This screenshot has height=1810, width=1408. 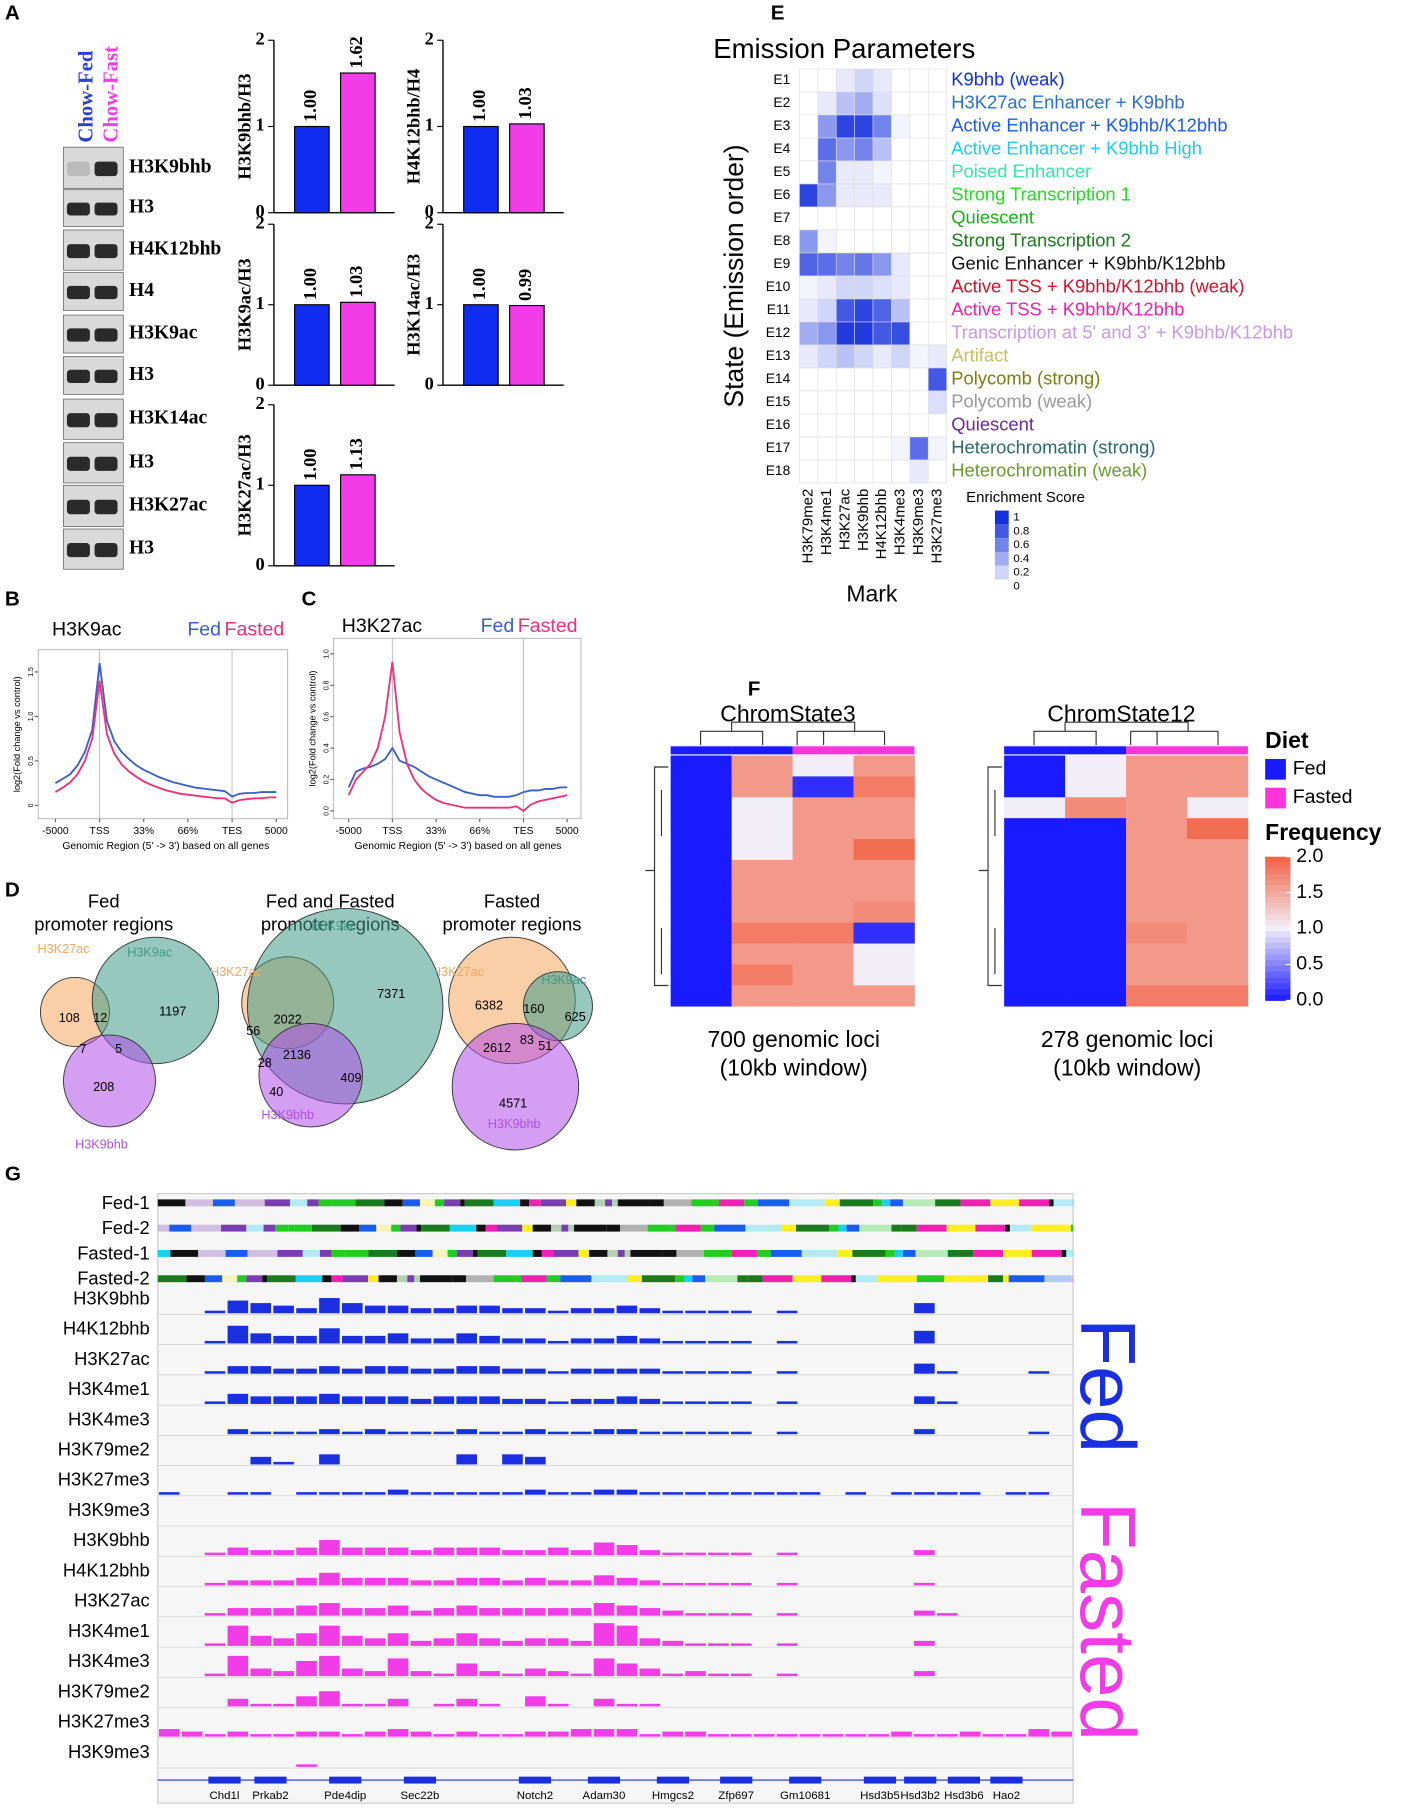 What do you see at coordinates (673, 1796) in the screenshot?
I see `gene-label: Hmgcs2` at bounding box center [673, 1796].